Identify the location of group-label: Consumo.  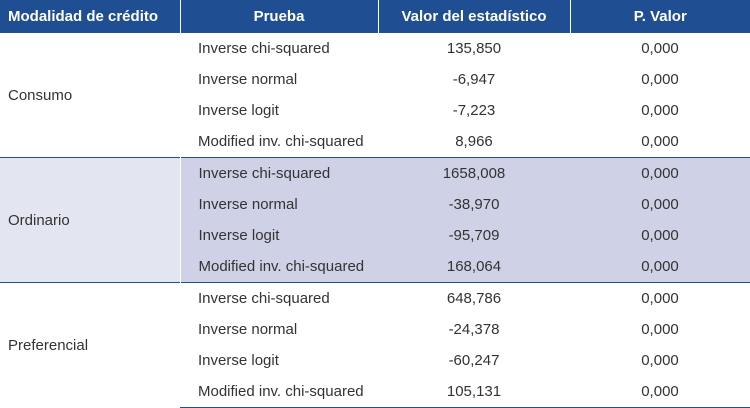
(90, 95).